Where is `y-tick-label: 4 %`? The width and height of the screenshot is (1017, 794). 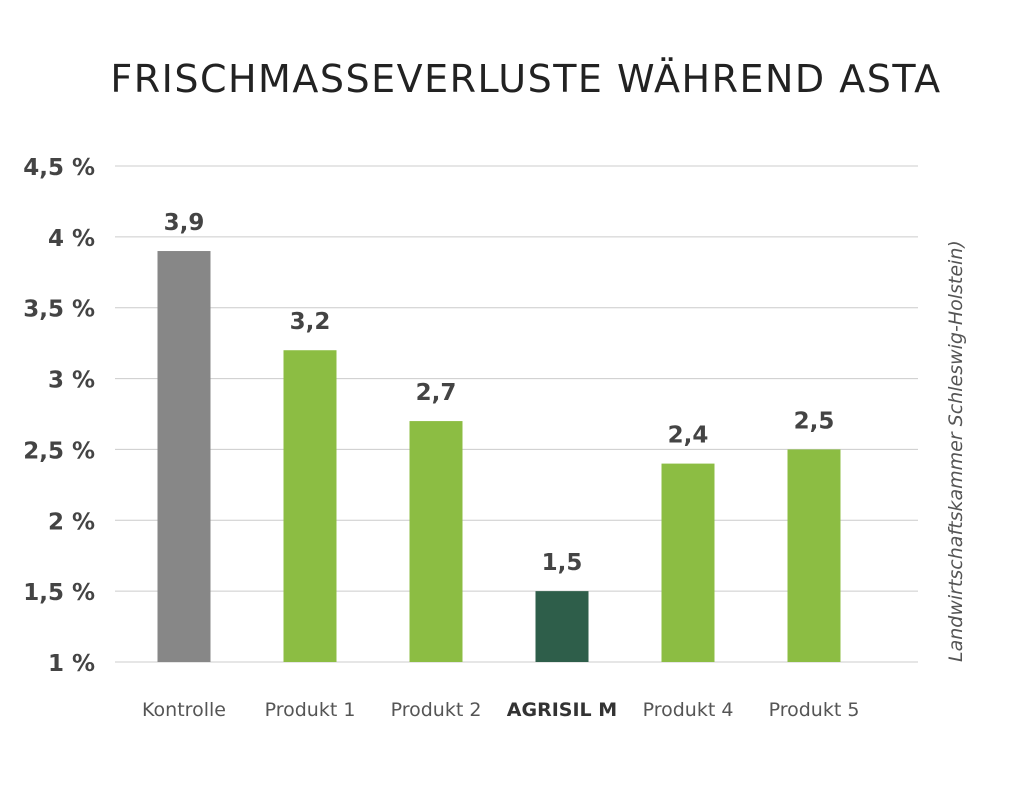 y-tick-label: 4 % is located at coordinates (71, 239).